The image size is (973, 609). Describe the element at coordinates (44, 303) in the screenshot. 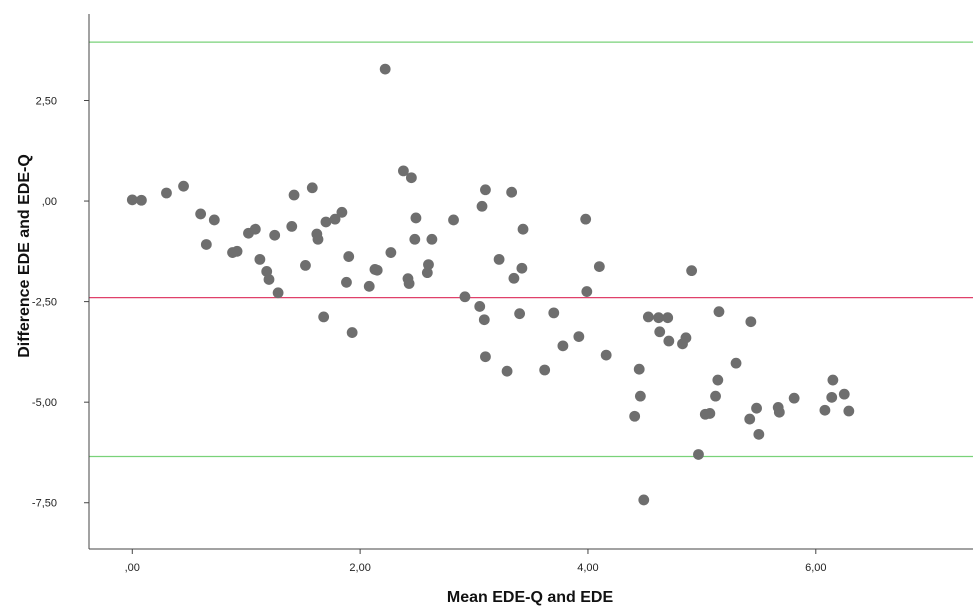

I see `y-tick-label: -2,50` at that location.